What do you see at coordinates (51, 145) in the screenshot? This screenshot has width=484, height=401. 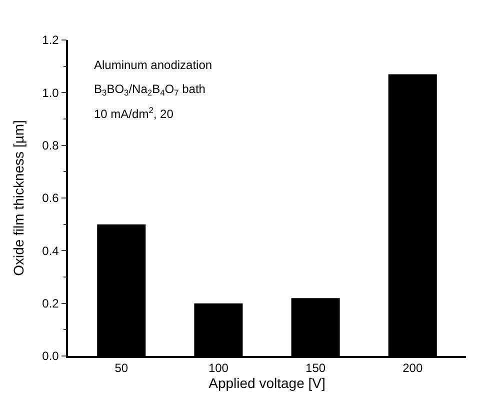 I see `y-tick-label: 0.8` at bounding box center [51, 145].